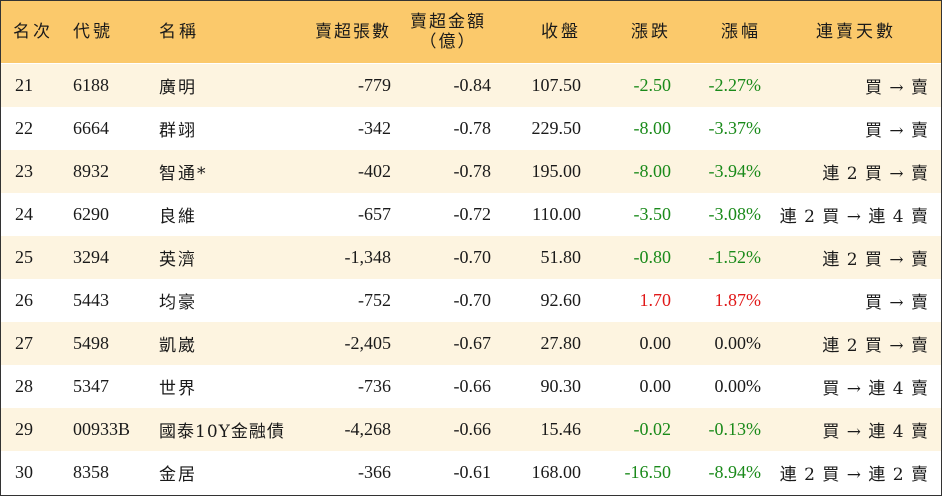 The height and width of the screenshot is (496, 942). What do you see at coordinates (472, 214) in the screenshot?
I see `amount-cell: -0.72` at bounding box center [472, 214].